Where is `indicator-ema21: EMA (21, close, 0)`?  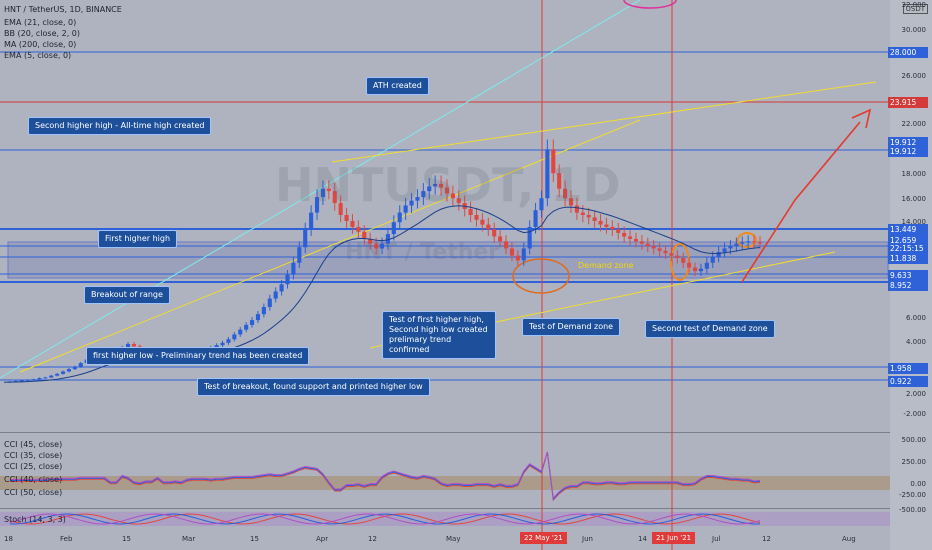 indicator-ema21: EMA (21, close, 0) is located at coordinates (40, 22).